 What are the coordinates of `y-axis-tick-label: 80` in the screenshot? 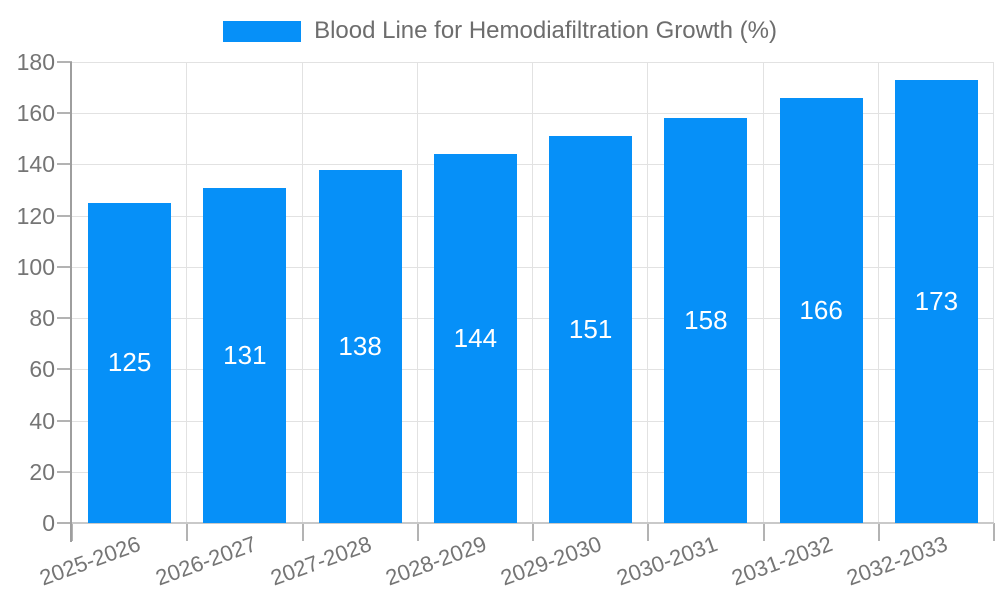 It's located at (42, 318).